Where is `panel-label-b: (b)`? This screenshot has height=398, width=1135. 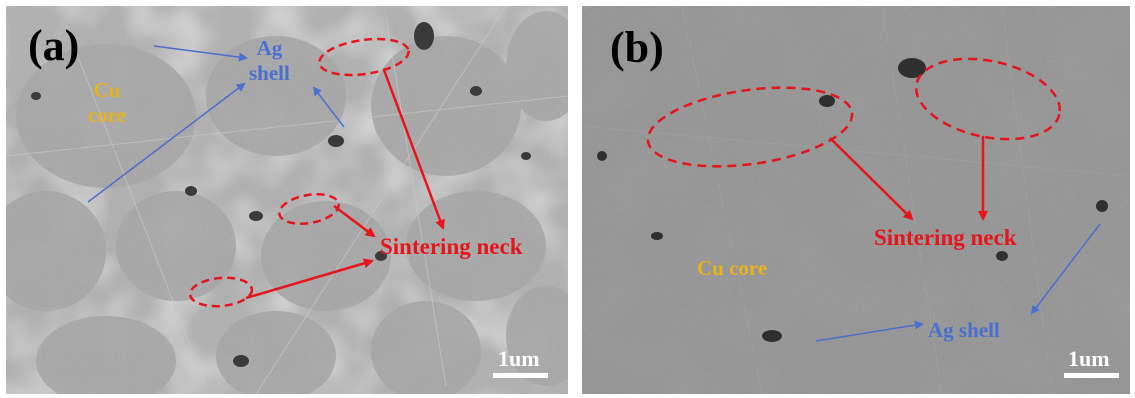
panel-label-b: (b) is located at coordinates (637, 47).